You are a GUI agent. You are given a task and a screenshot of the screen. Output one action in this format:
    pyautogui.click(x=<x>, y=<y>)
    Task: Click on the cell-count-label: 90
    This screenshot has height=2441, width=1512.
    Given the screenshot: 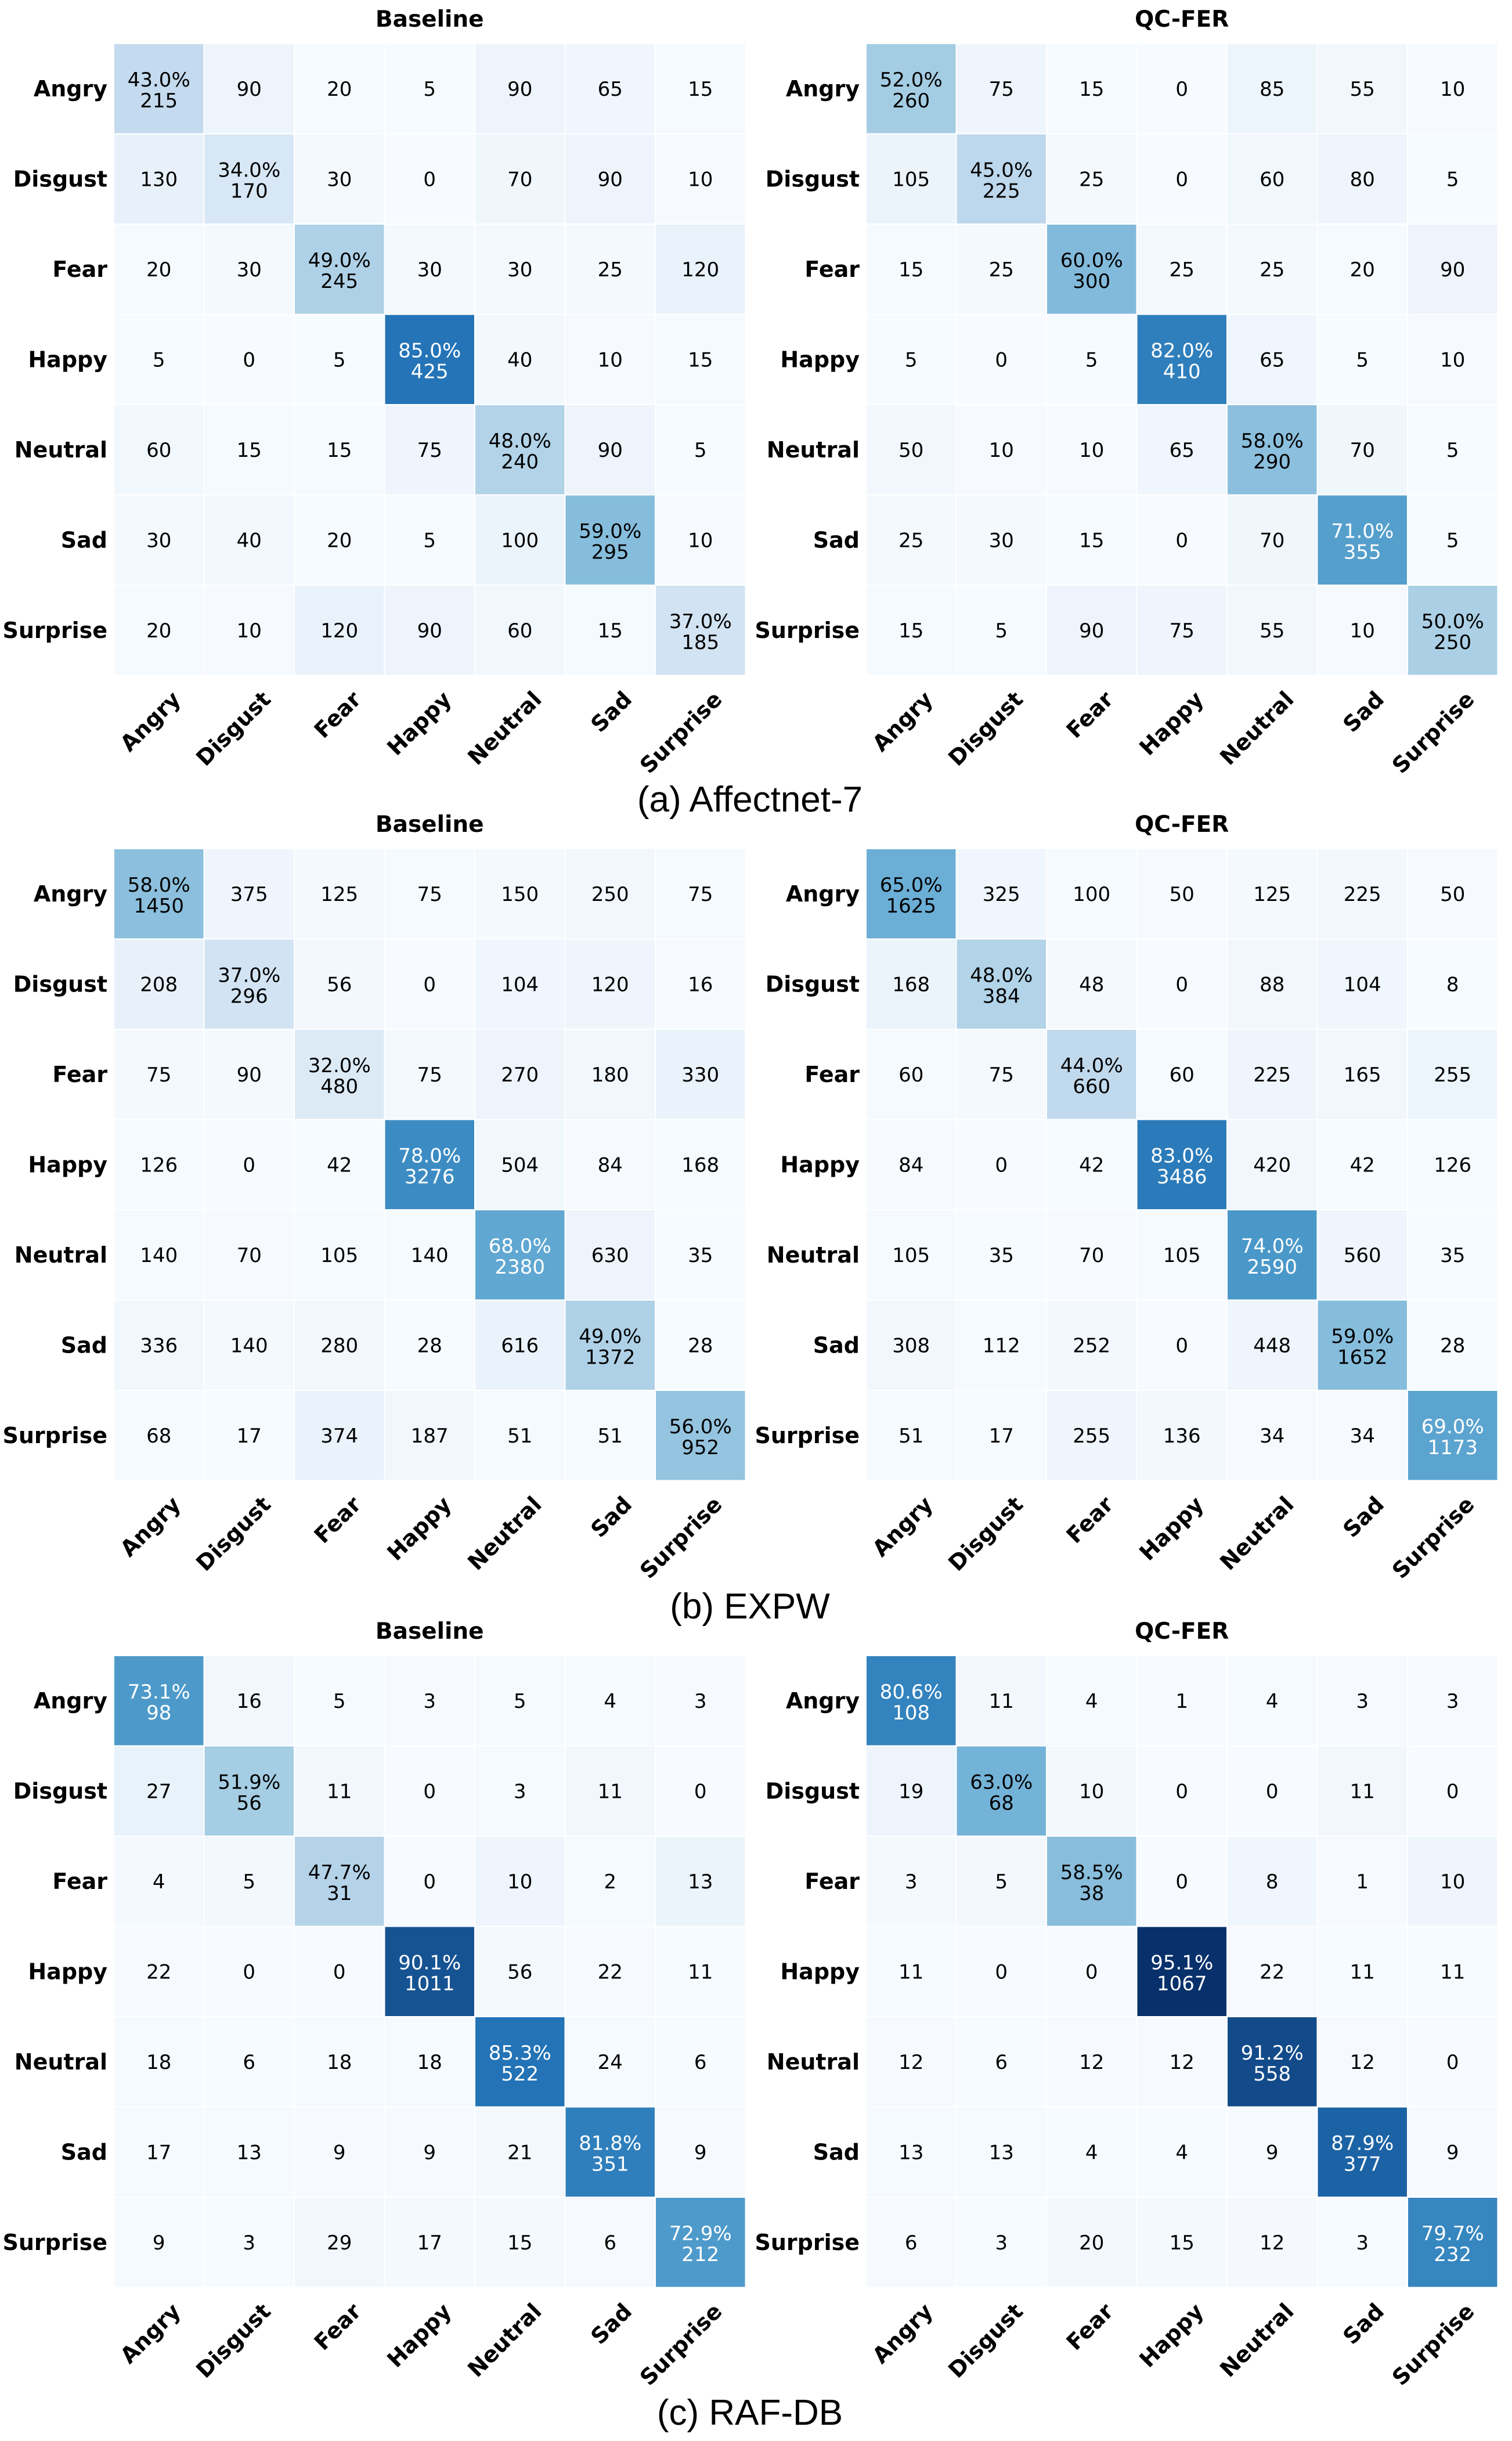 What is the action you would take?
    pyautogui.click(x=1091, y=631)
    